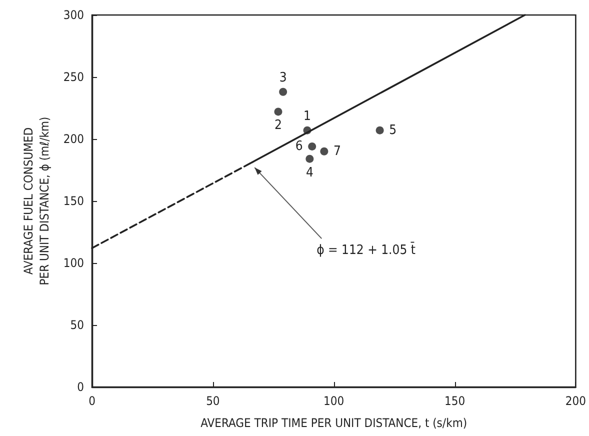 The image size is (589, 436). What do you see at coordinates (337, 151) in the screenshot?
I see `annotation: 7` at bounding box center [337, 151].